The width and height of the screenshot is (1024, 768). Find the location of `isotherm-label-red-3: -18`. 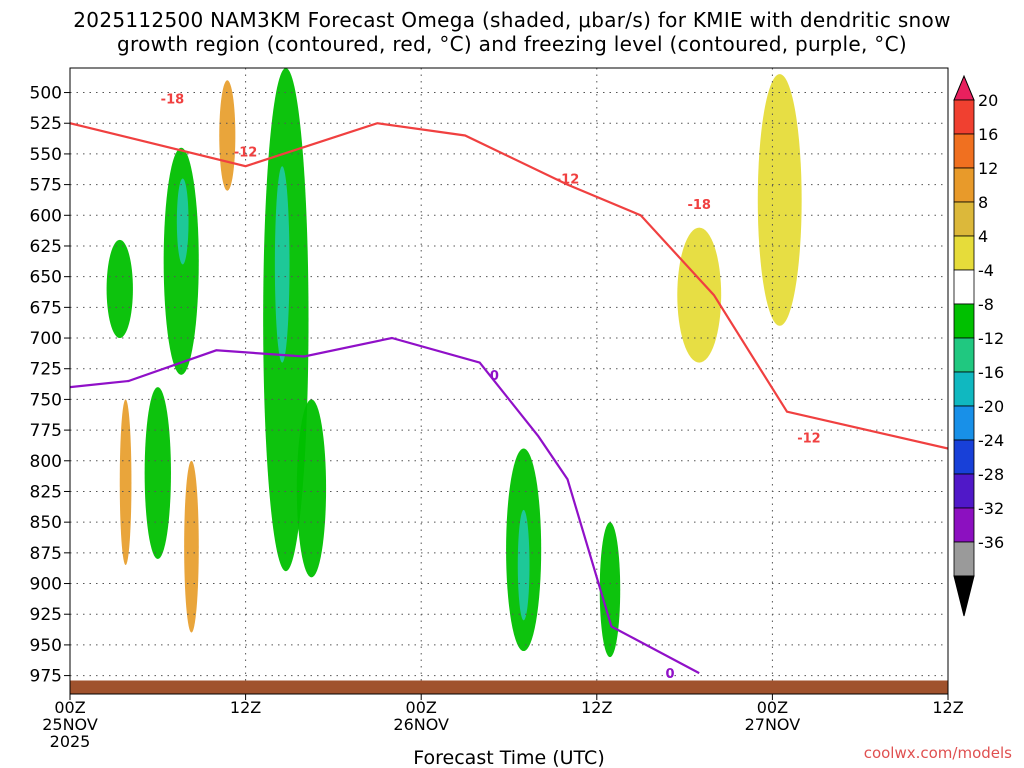

isotherm-label-red-3: -18 is located at coordinates (699, 205).